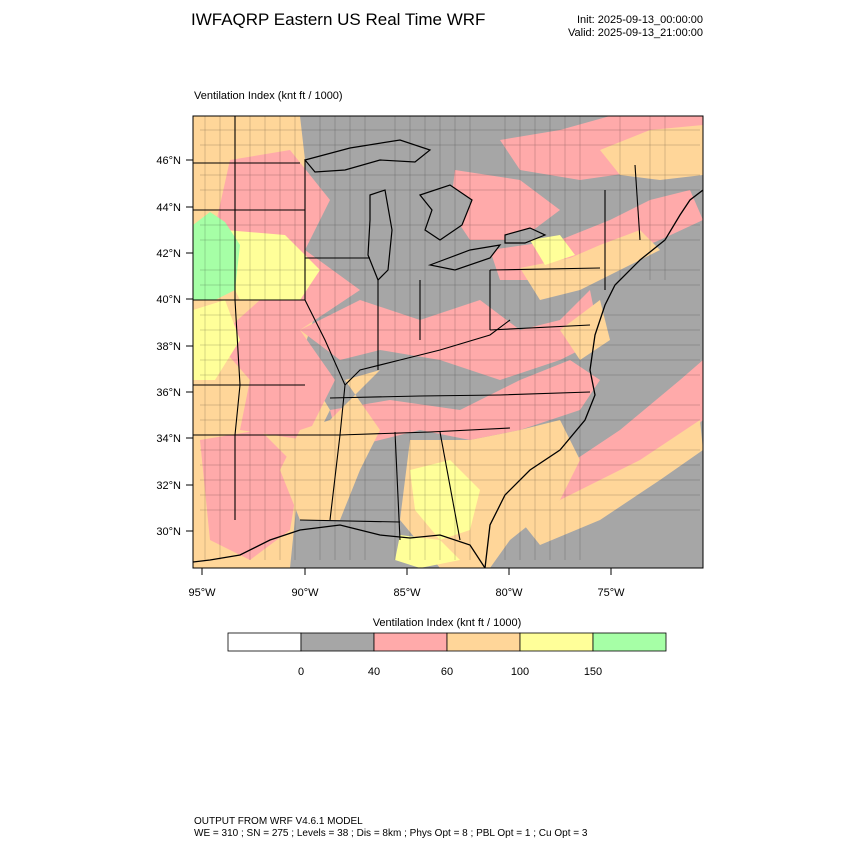 Image resolution: width=850 pixels, height=850 pixels. What do you see at coordinates (447, 672) in the screenshot?
I see `colorbar-label-60: 60` at bounding box center [447, 672].